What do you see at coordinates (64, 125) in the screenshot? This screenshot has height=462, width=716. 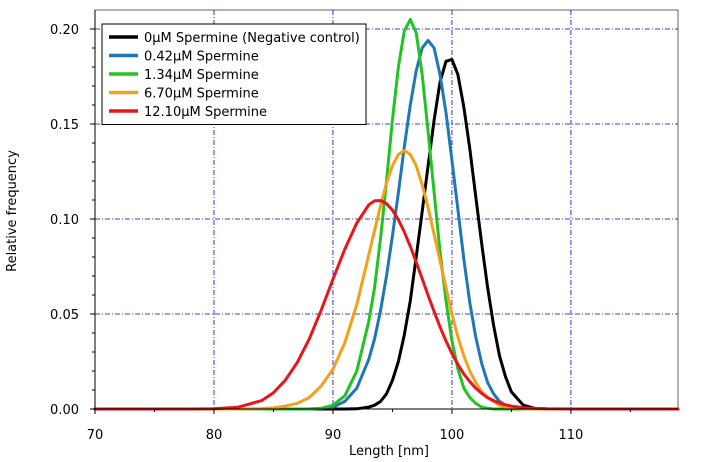 I see `y-tick-label: 0.15` at bounding box center [64, 125].